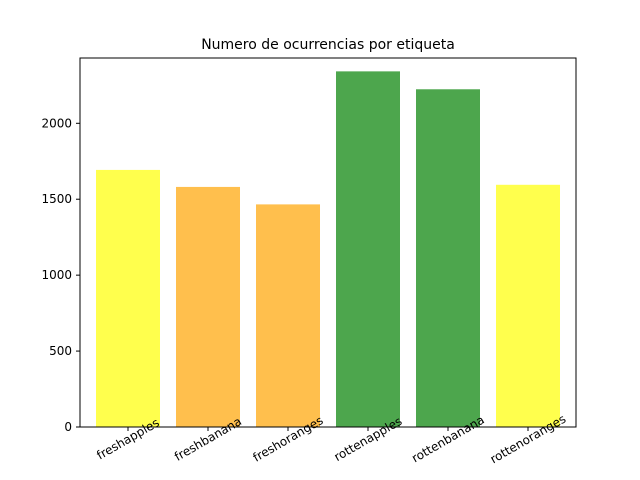 Image resolution: width=640 pixels, height=480 pixels. I want to click on bar-rottenbanana, so click(448, 258).